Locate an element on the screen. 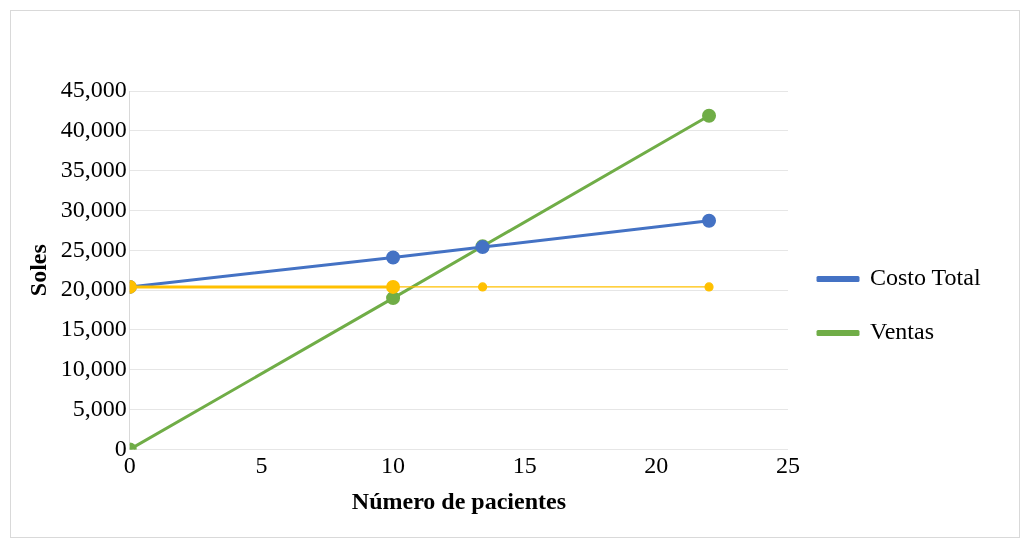 The width and height of the screenshot is (1028, 546). x-tick-label: 5 is located at coordinates (261, 465).